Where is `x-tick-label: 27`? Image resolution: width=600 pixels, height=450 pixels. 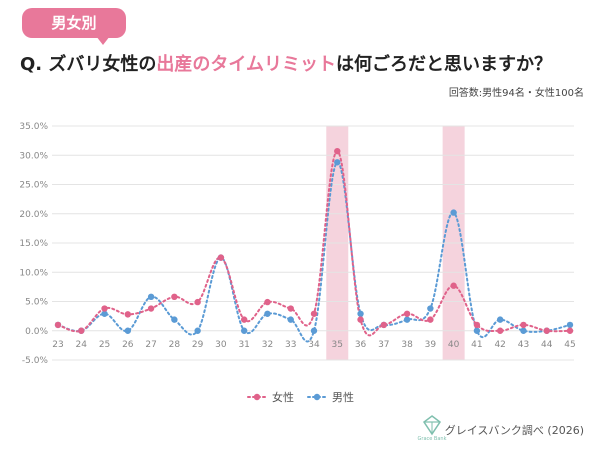
x-tick-label: 27 is located at coordinates (150, 345).